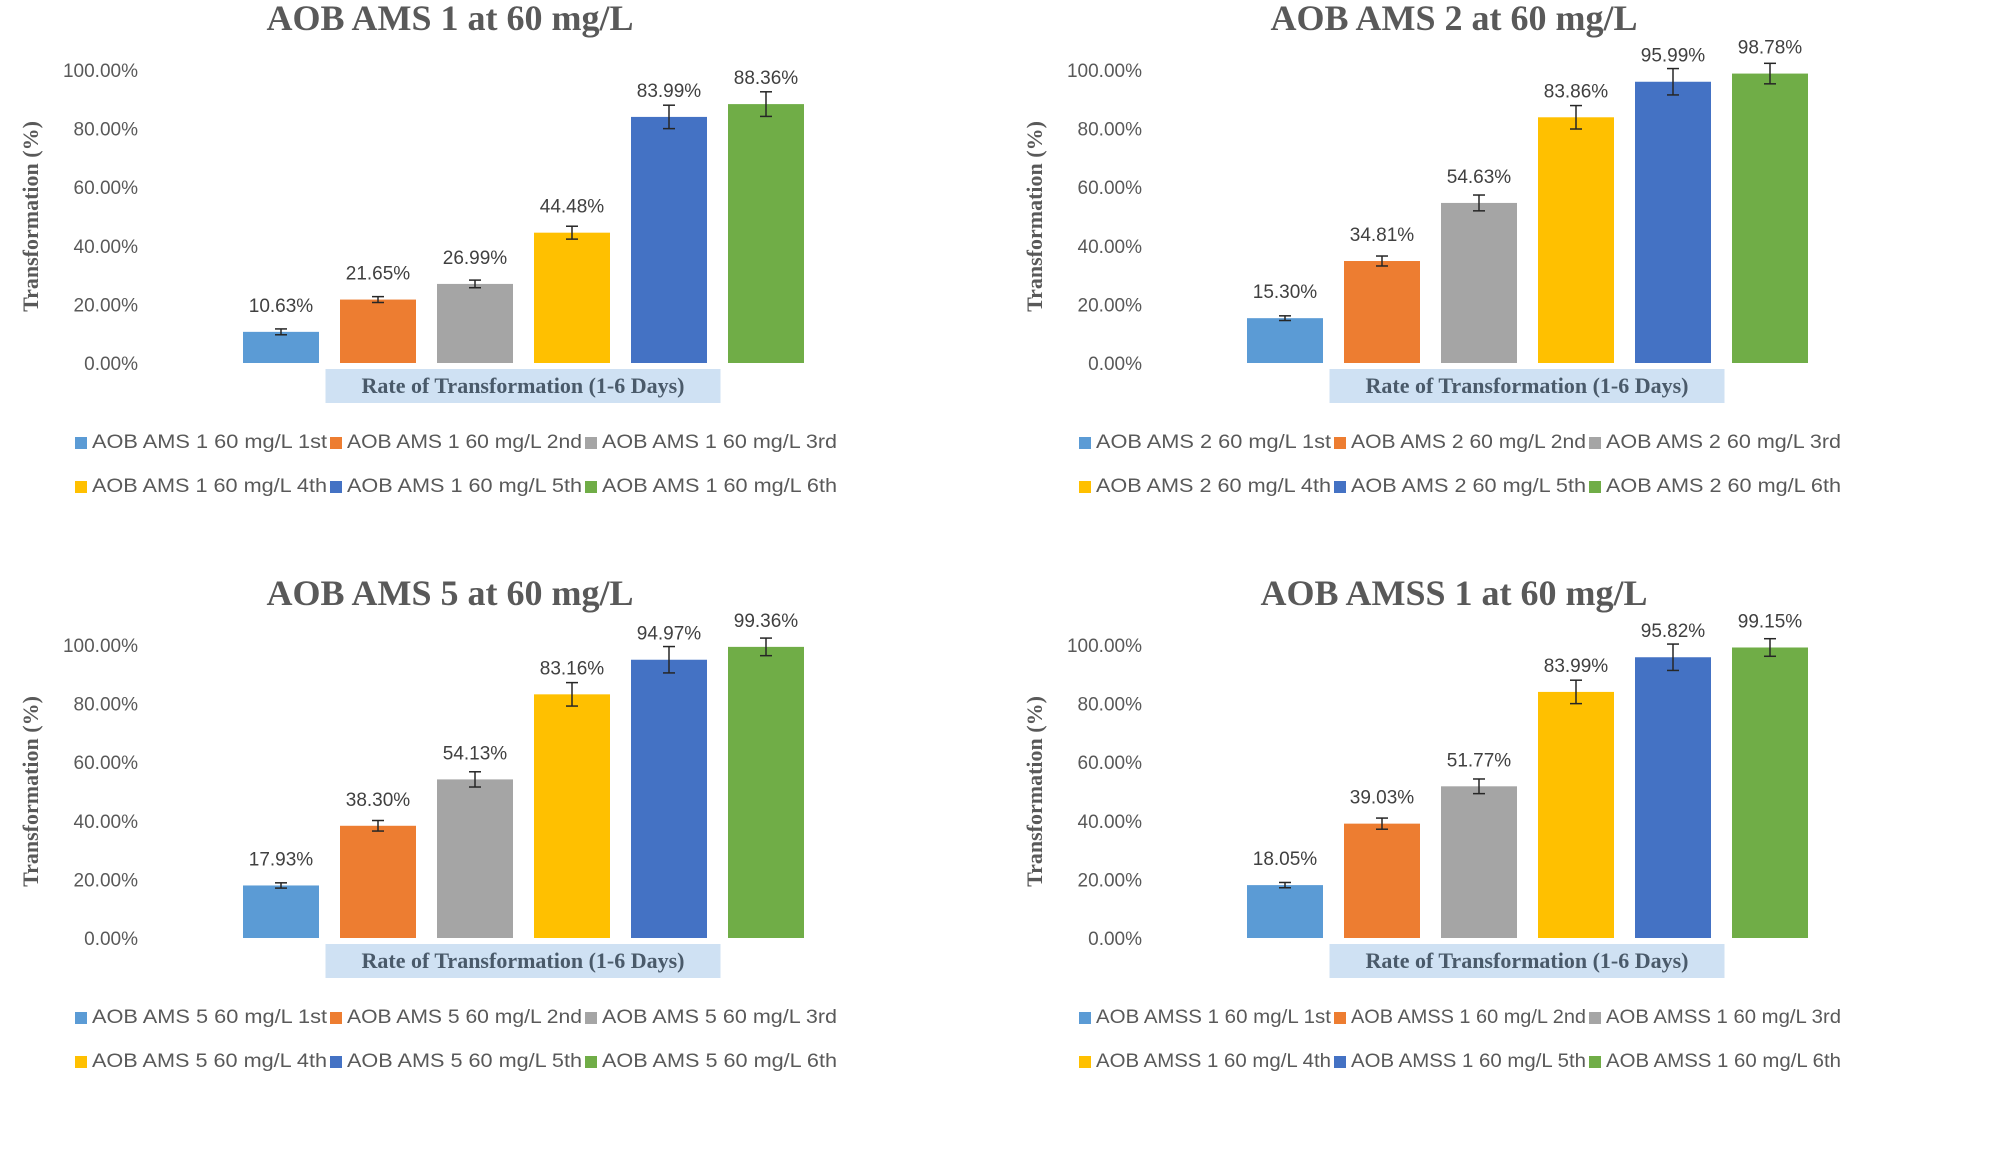  I want to click on legend-label: AOB AMS 2 60 mg/L 5th, so click(1468, 486).